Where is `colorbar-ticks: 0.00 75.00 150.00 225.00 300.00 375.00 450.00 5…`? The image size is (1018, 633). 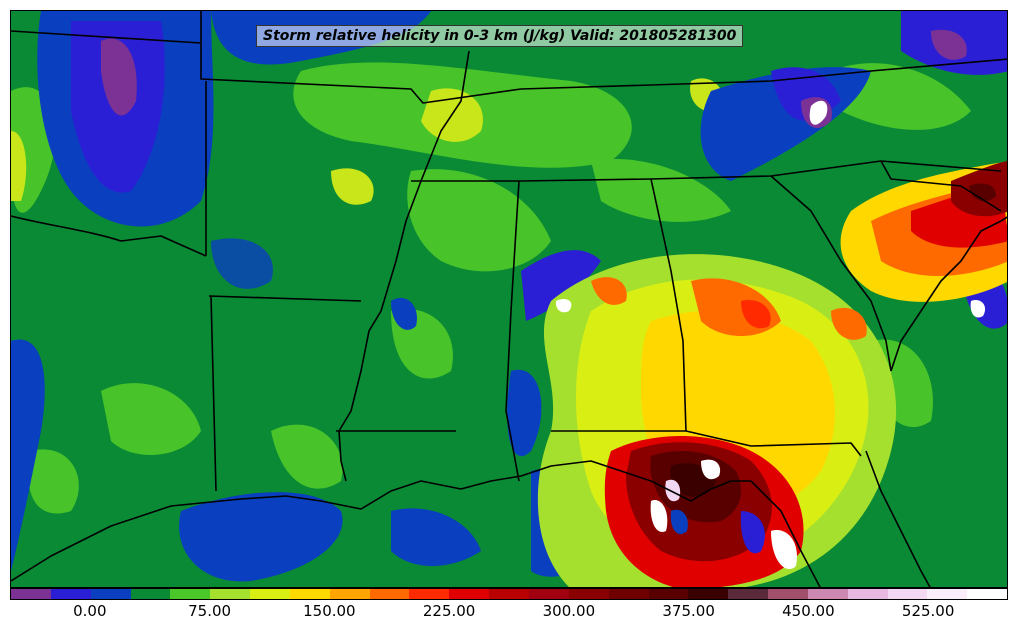
colorbar-ticks: 0.00 75.00 150.00 225.00 300.00 375.00 450.00 5… is located at coordinates (509, 614).